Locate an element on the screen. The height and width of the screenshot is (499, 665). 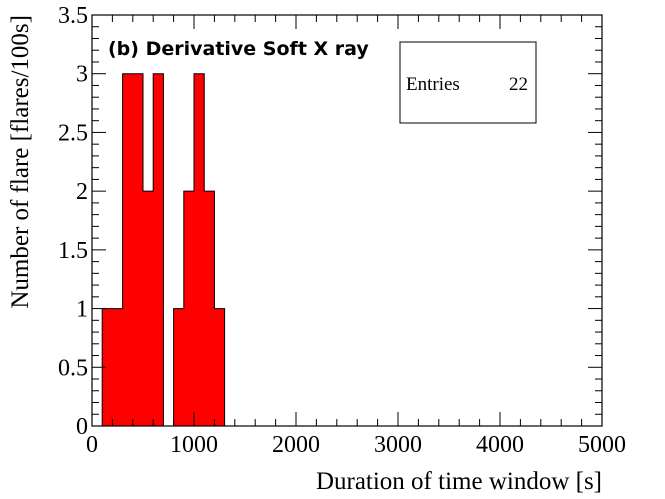
y-tick-label: 2 is located at coordinates (82, 192).